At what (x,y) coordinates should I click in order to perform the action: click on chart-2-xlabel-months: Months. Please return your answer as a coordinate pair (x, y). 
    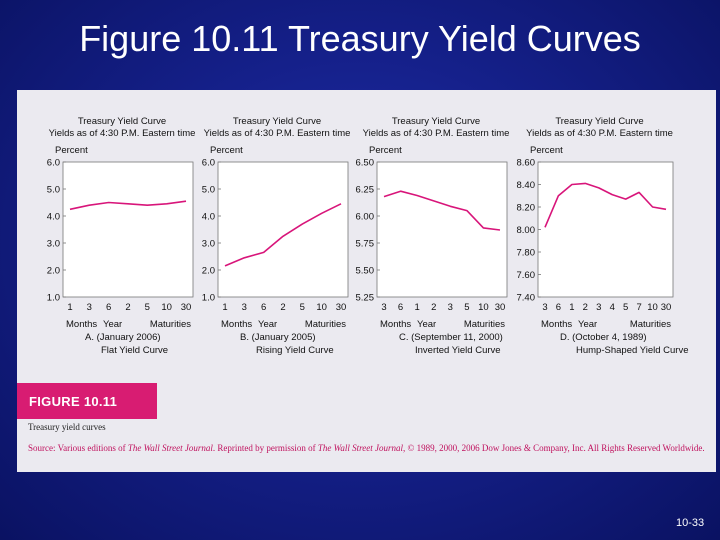
    Looking at the image, I should click on (236, 324).